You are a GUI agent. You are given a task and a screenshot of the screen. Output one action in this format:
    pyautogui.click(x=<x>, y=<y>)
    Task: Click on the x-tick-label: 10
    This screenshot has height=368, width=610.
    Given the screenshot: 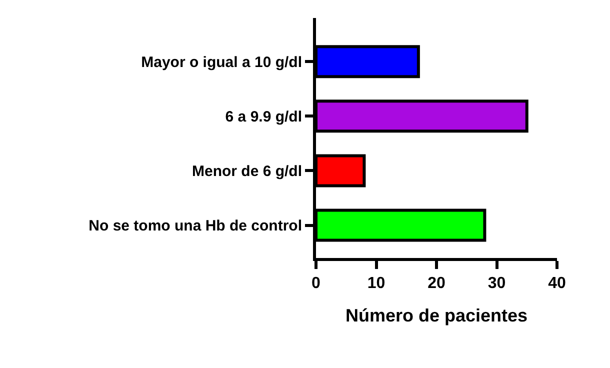 What is the action you would take?
    pyautogui.click(x=376, y=283)
    